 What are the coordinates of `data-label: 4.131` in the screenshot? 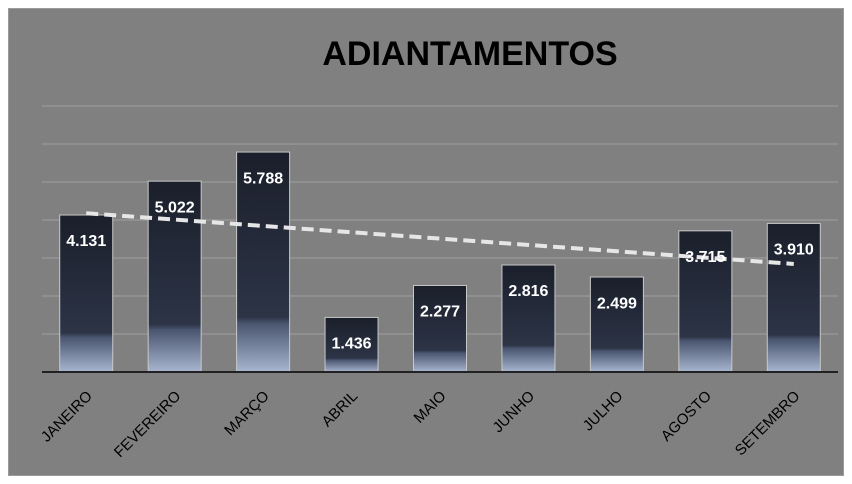 It's located at (86, 241).